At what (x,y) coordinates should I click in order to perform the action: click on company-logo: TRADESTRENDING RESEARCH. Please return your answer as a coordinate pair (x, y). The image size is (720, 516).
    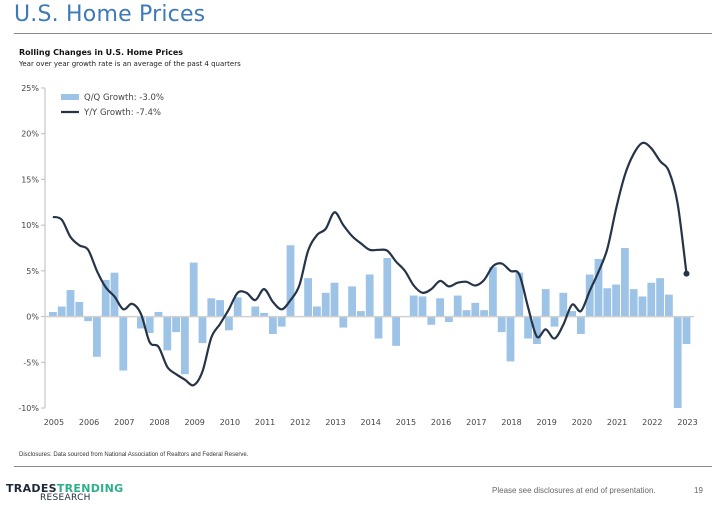
    Looking at the image, I should click on (64, 493).